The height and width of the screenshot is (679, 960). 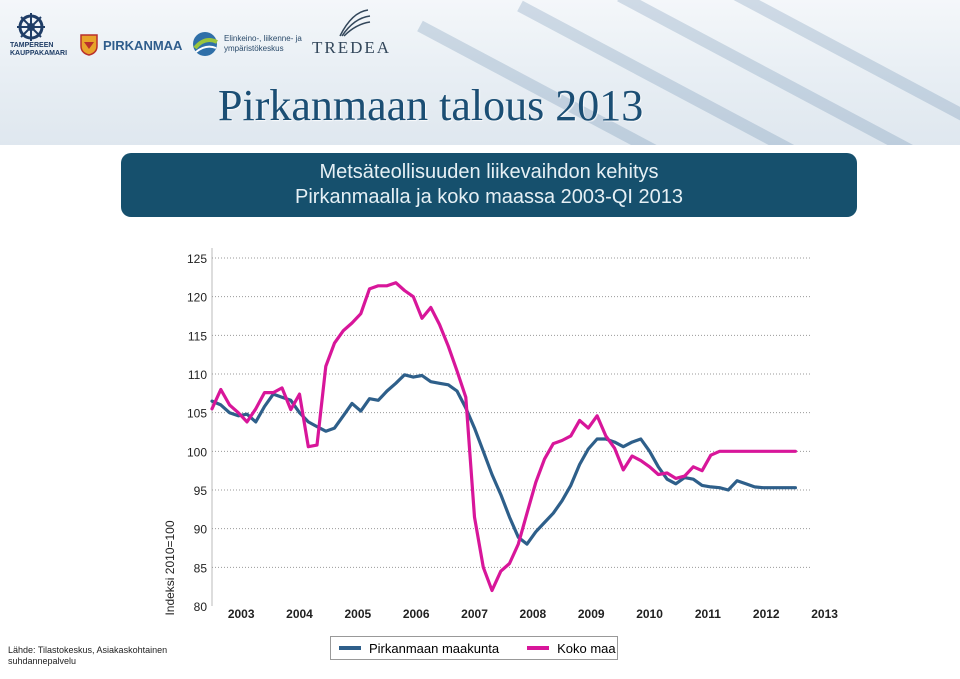 What do you see at coordinates (201, 530) in the screenshot?
I see `y-tick-label: 90` at bounding box center [201, 530].